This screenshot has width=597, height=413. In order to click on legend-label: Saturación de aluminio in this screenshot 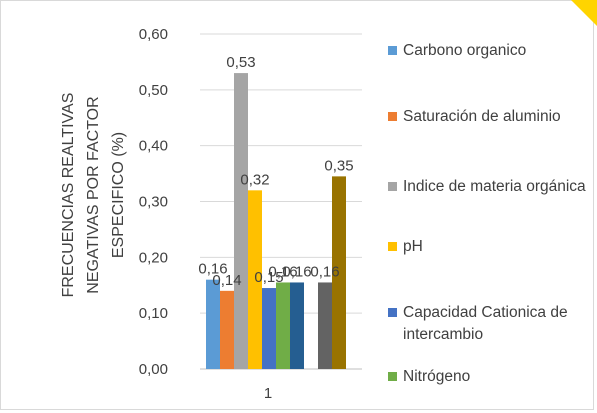, I will do `click(482, 116)`.